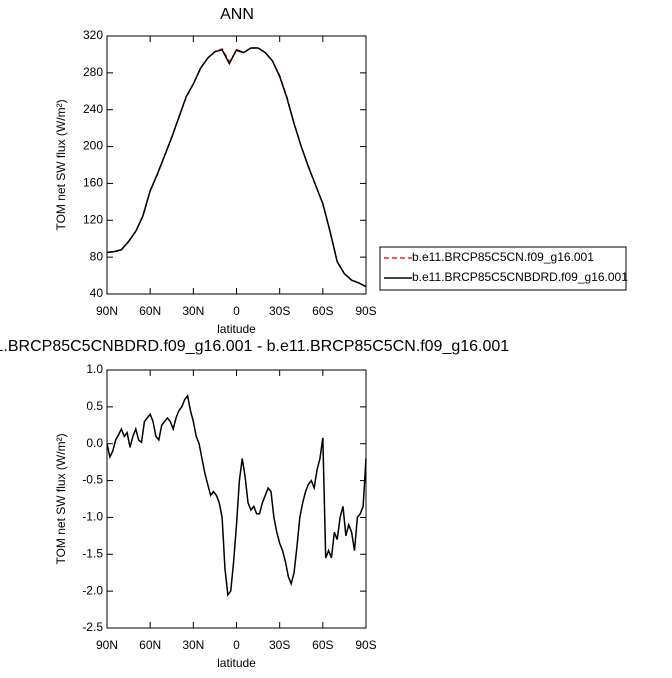 The width and height of the screenshot is (672, 678). Describe the element at coordinates (94, 406) in the screenshot. I see `y-tick-label: 0.5` at that location.